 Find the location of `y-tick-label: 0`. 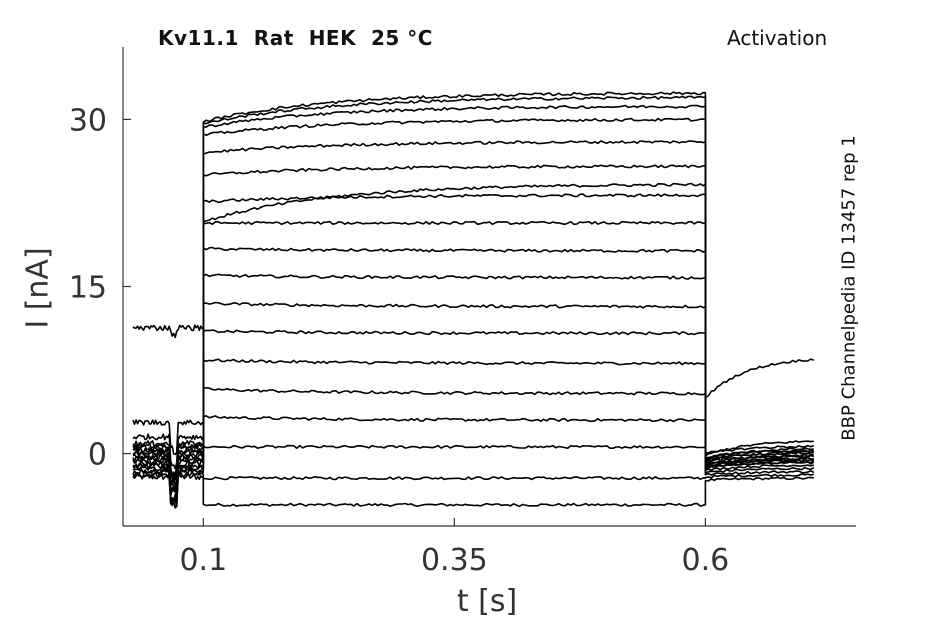

y-tick-label: 0 is located at coordinates (97, 455).